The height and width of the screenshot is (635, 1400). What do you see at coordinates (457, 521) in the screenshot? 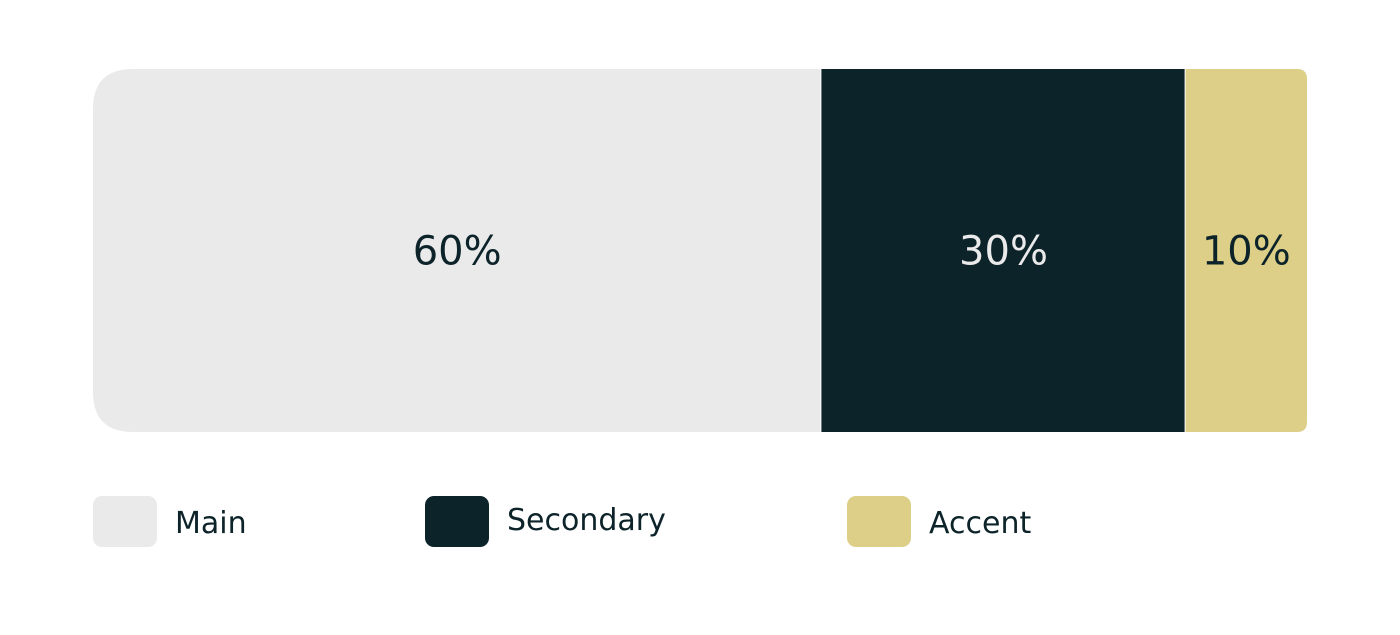
I see `legend-swatch-secondary` at bounding box center [457, 521].